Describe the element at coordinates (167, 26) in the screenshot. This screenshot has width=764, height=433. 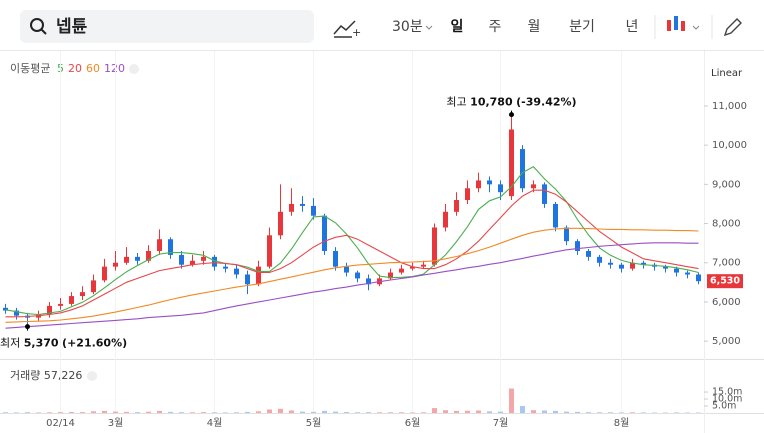
I see `search-box` at that location.